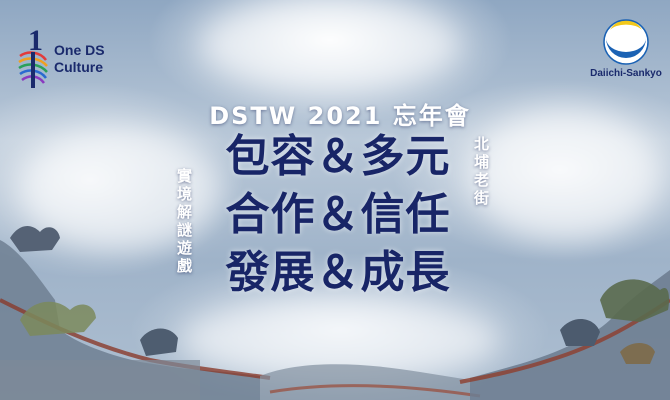  Describe the element at coordinates (79, 50) in the screenshot. I see `logo-line-one: One DS` at that location.